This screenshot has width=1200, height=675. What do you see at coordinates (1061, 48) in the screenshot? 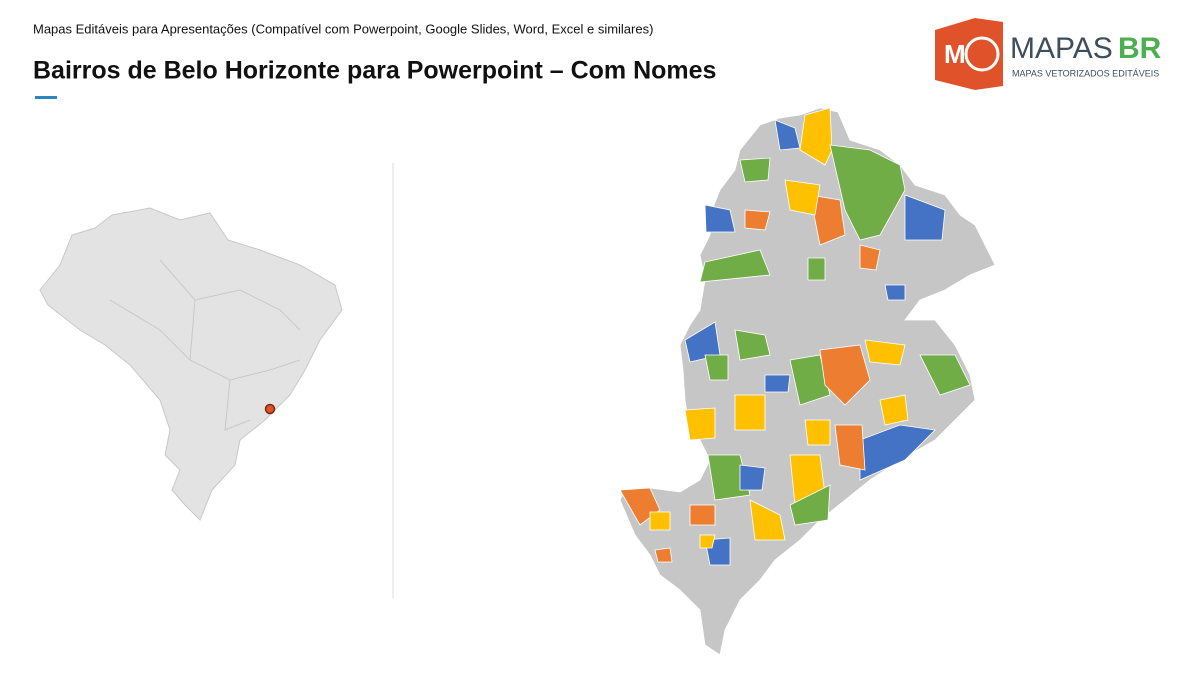
I see `logo-brand: MAPAS` at bounding box center [1061, 48].